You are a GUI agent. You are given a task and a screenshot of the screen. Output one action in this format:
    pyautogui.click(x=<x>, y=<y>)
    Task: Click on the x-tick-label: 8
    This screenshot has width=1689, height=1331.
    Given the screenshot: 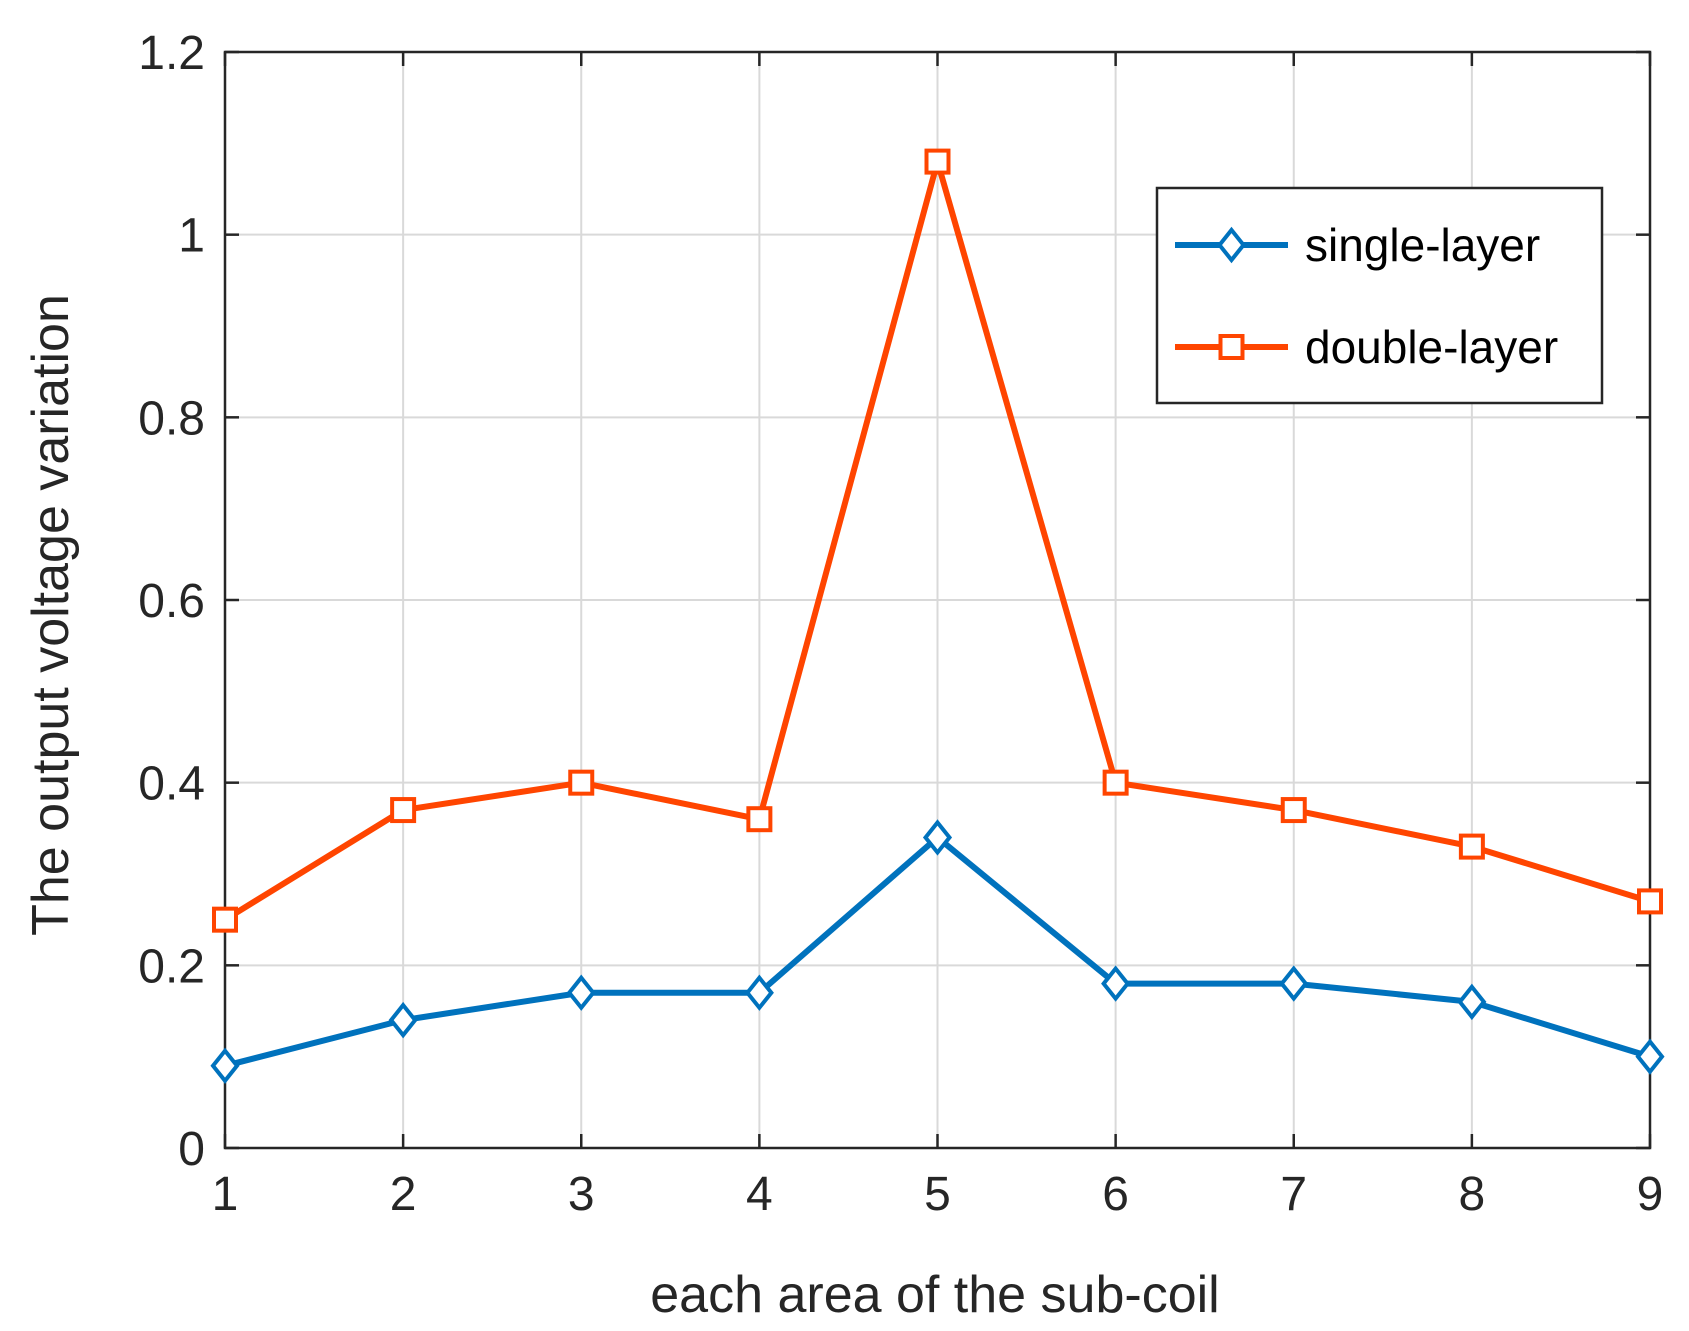 What is the action you would take?
    pyautogui.click(x=1472, y=1194)
    